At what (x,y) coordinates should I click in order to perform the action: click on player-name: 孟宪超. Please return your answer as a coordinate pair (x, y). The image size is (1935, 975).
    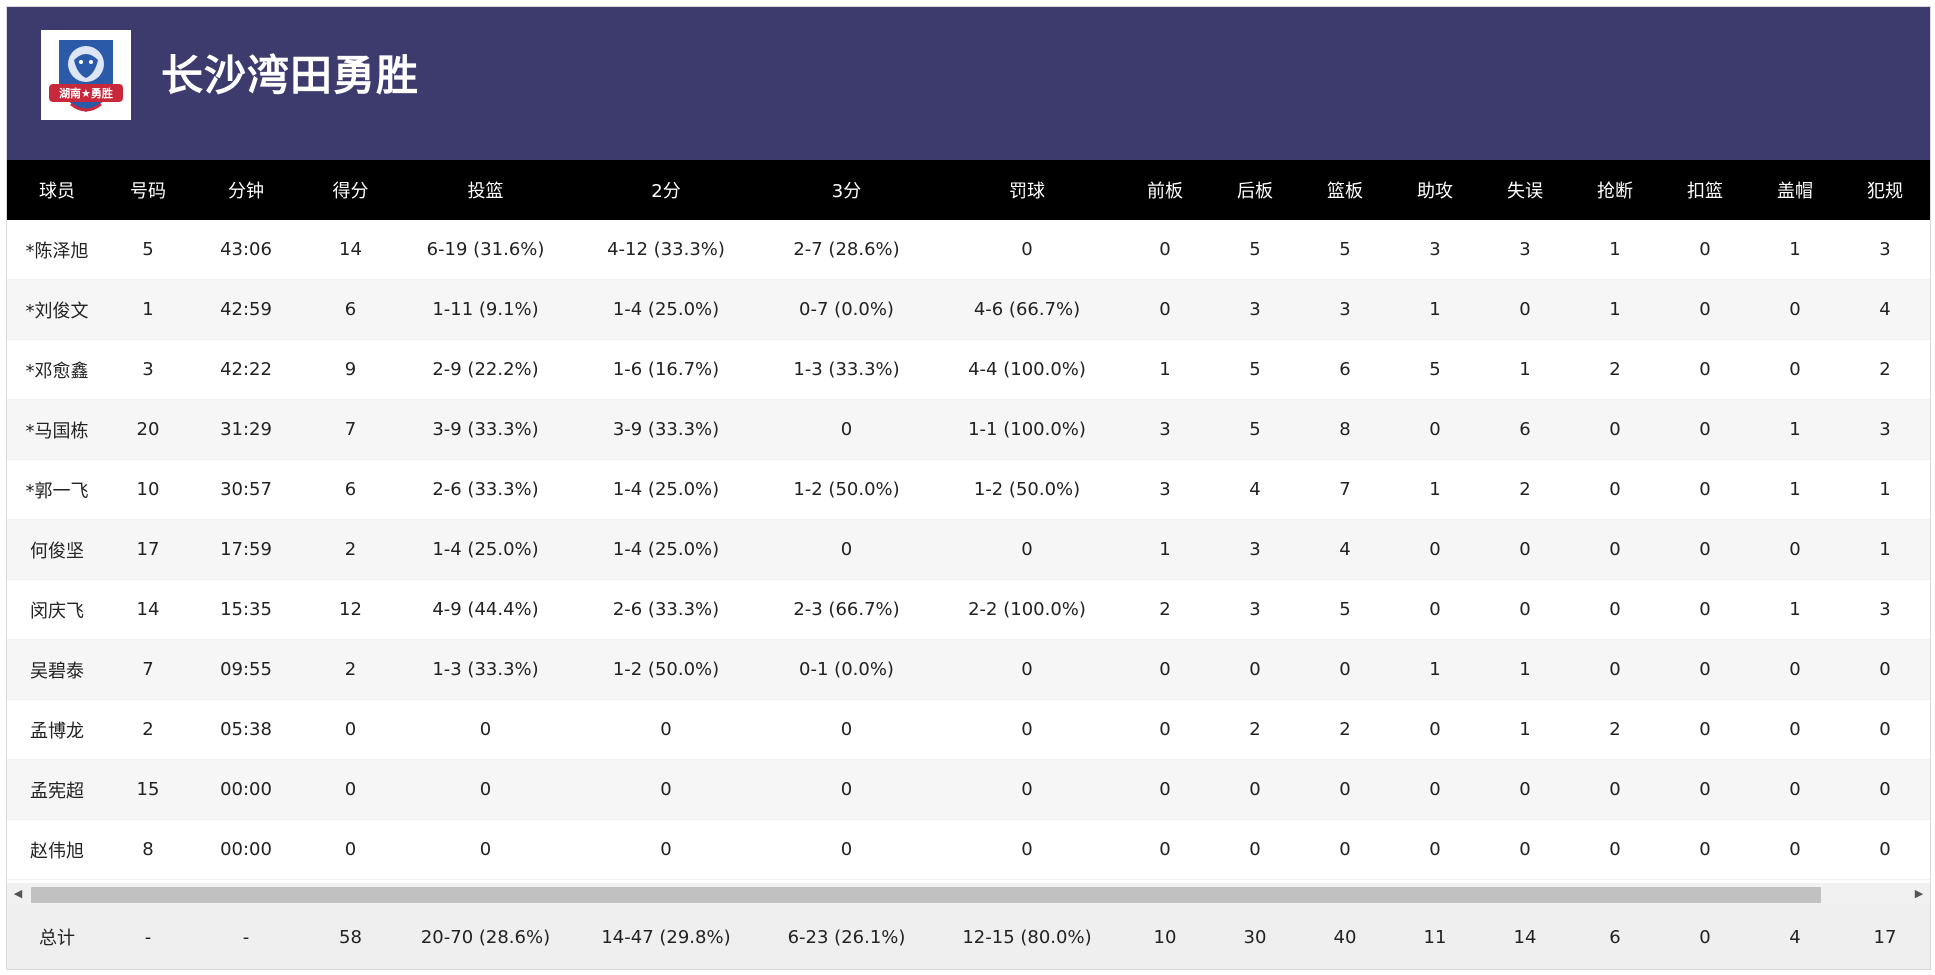
    Looking at the image, I should click on (57, 791).